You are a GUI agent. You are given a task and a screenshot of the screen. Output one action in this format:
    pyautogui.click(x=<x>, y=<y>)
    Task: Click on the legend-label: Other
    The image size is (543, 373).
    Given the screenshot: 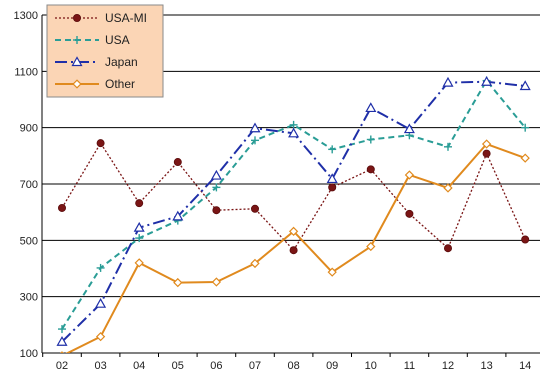 What is the action you would take?
    pyautogui.click(x=120, y=84)
    